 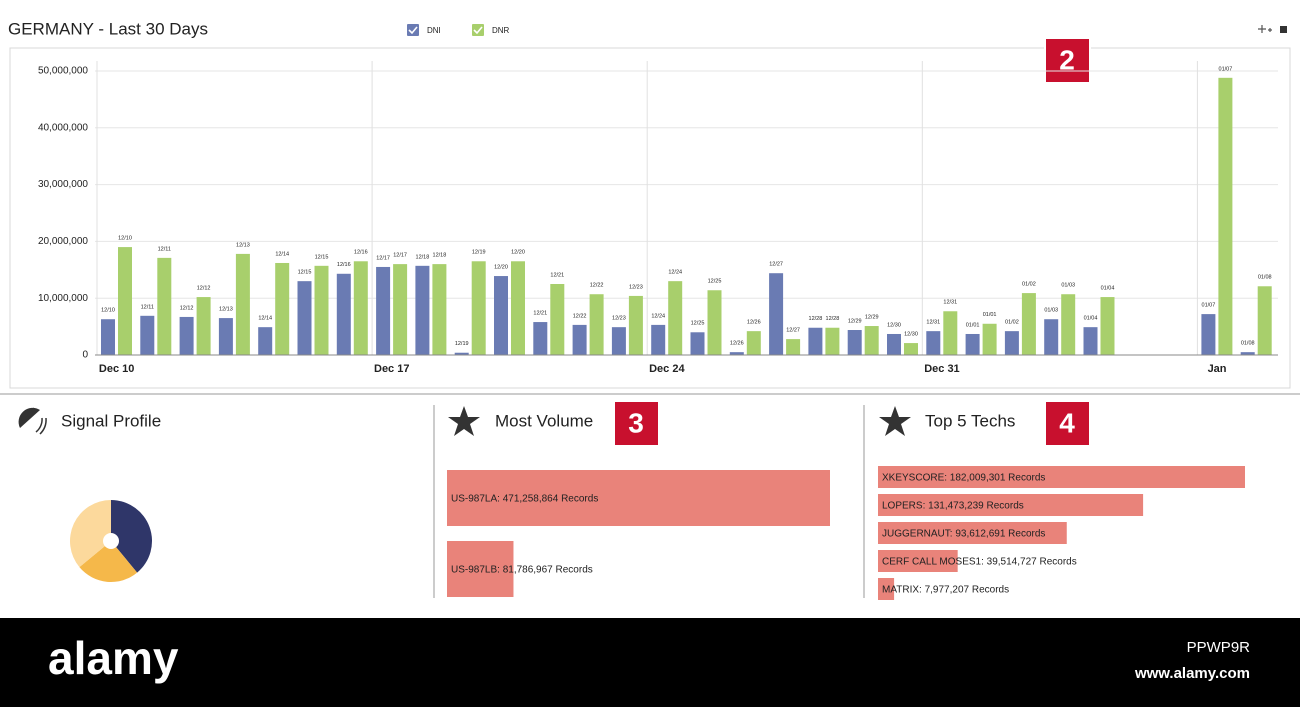 I want to click on badge-number: 2, so click(x=1067, y=59).